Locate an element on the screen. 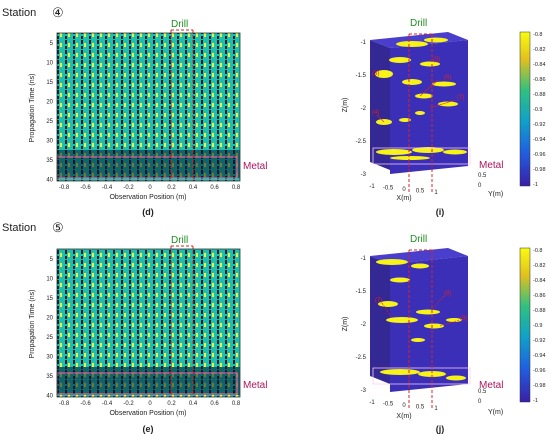 This screenshot has width=550, height=440. volume-top-face is located at coordinates (419, 40).